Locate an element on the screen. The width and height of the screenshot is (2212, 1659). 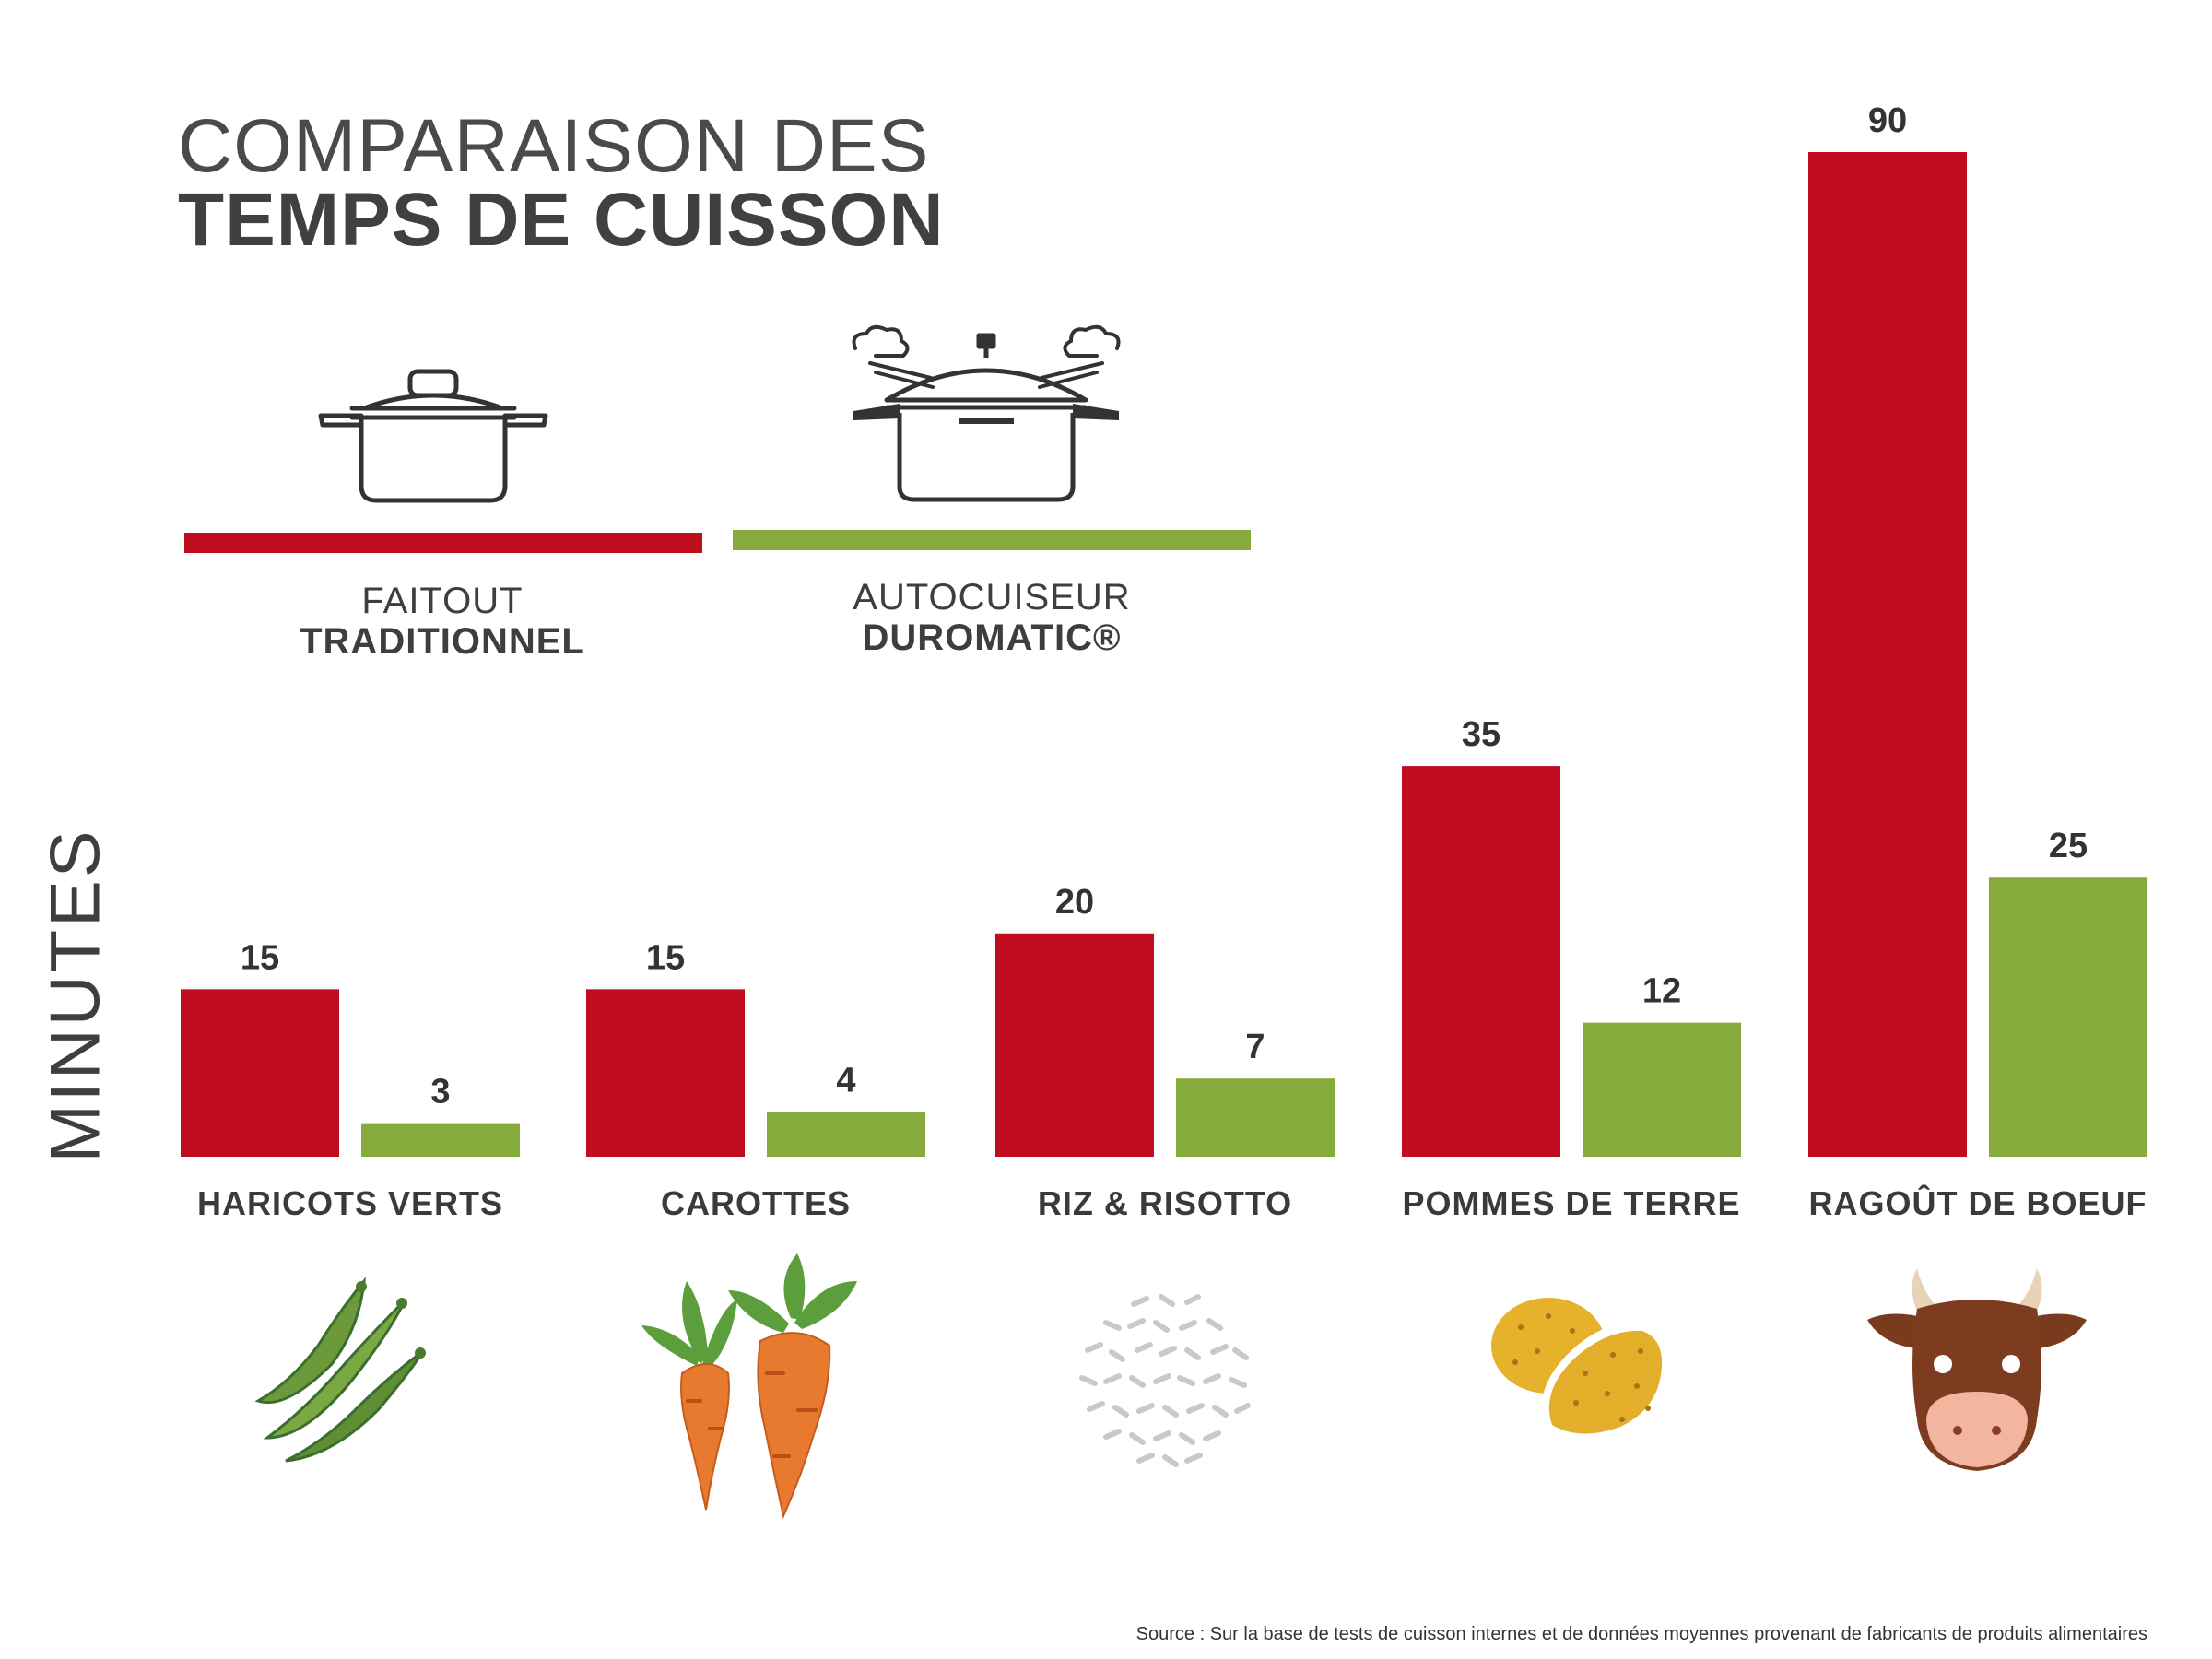
legend-label-autocuiseur: AUTOCUISEUR is located at coordinates (992, 597).